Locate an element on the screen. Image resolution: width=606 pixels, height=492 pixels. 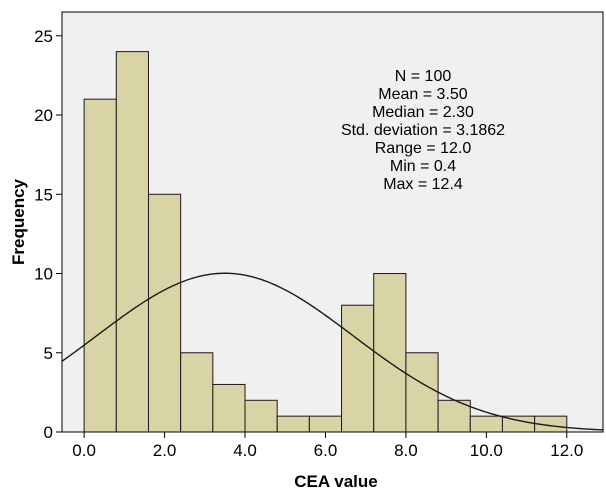
stat-n: N = 100 is located at coordinates (423, 76).